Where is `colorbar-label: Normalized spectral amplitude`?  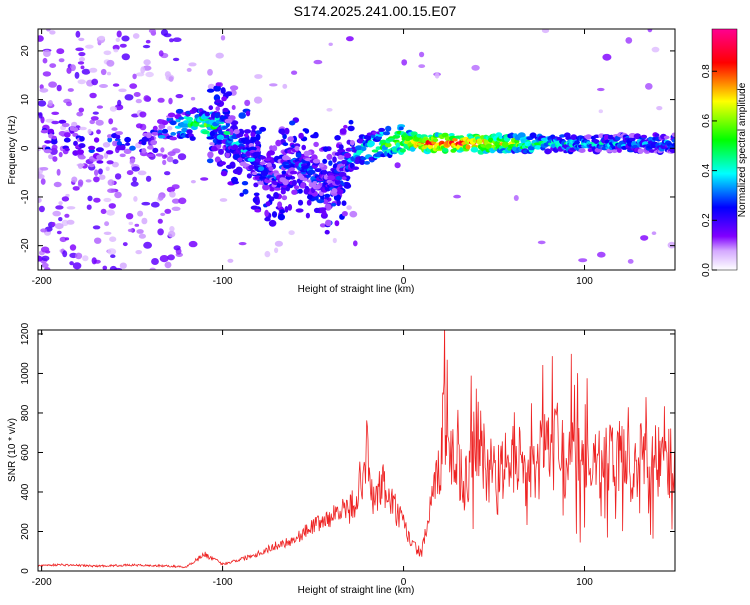 colorbar-label: Normalized spectral amplitude is located at coordinates (742, 149).